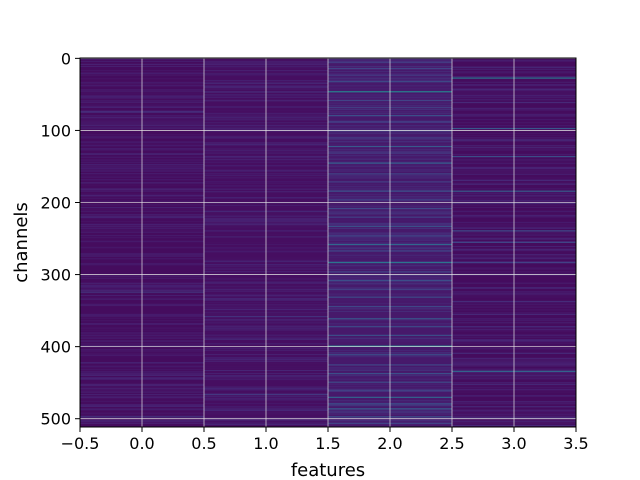  I want to click on x-tick-label: 0.0, so click(141, 443).